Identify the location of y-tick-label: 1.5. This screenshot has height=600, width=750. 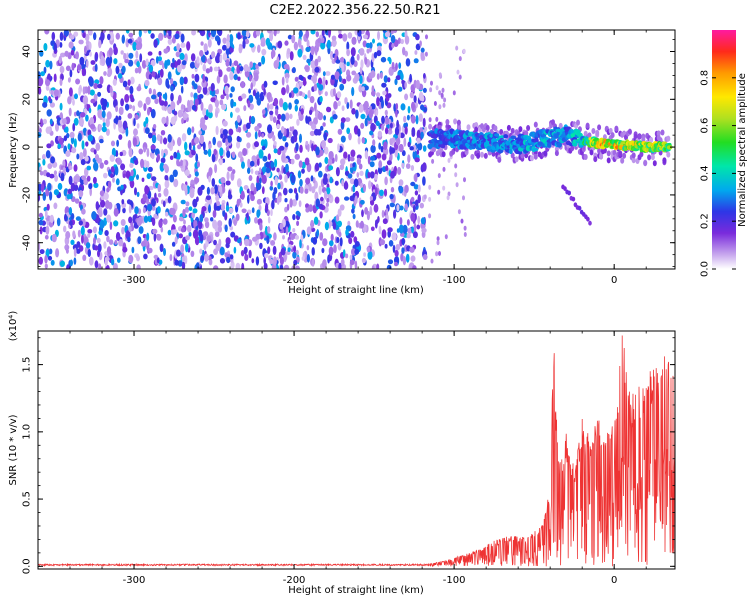
(27, 365).